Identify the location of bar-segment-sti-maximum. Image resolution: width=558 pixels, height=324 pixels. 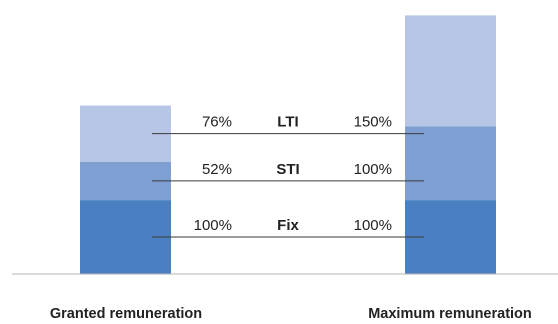
(450, 163).